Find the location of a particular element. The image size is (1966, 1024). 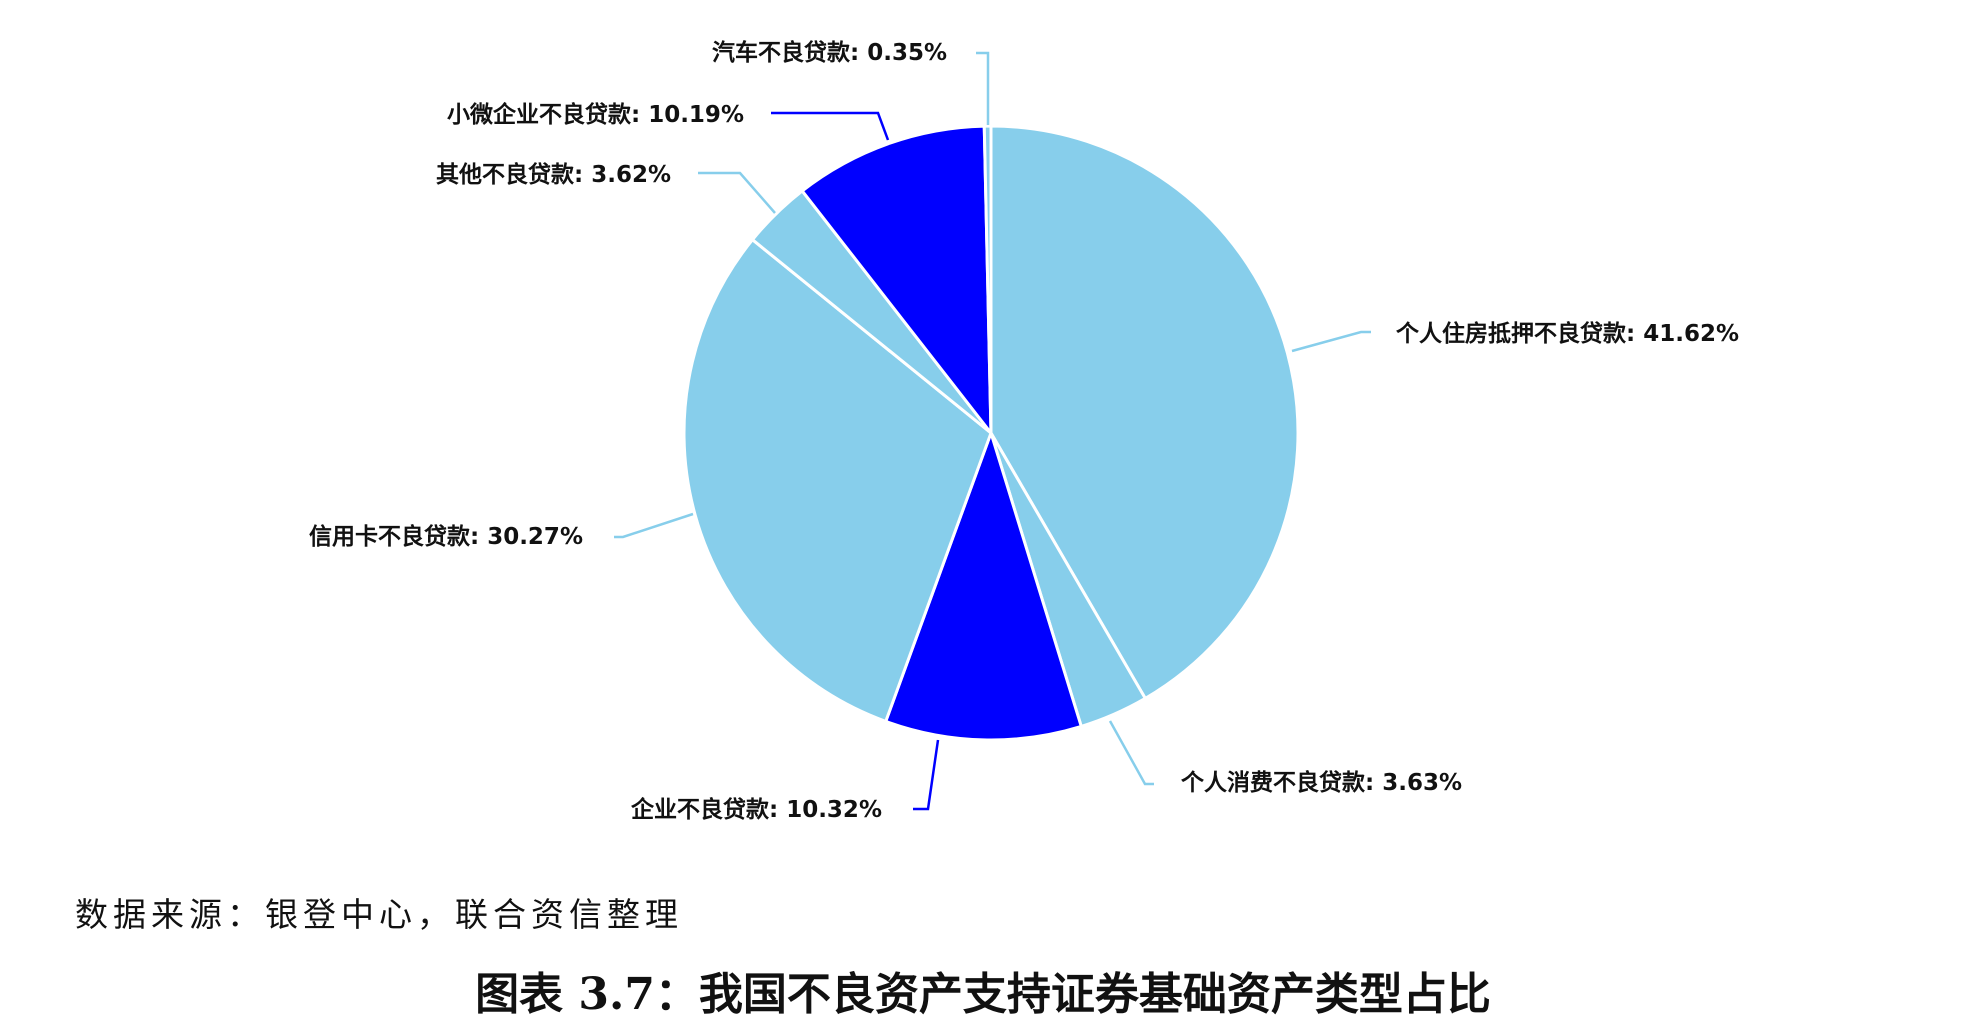

leader-line-small-micro is located at coordinates (830, 126).